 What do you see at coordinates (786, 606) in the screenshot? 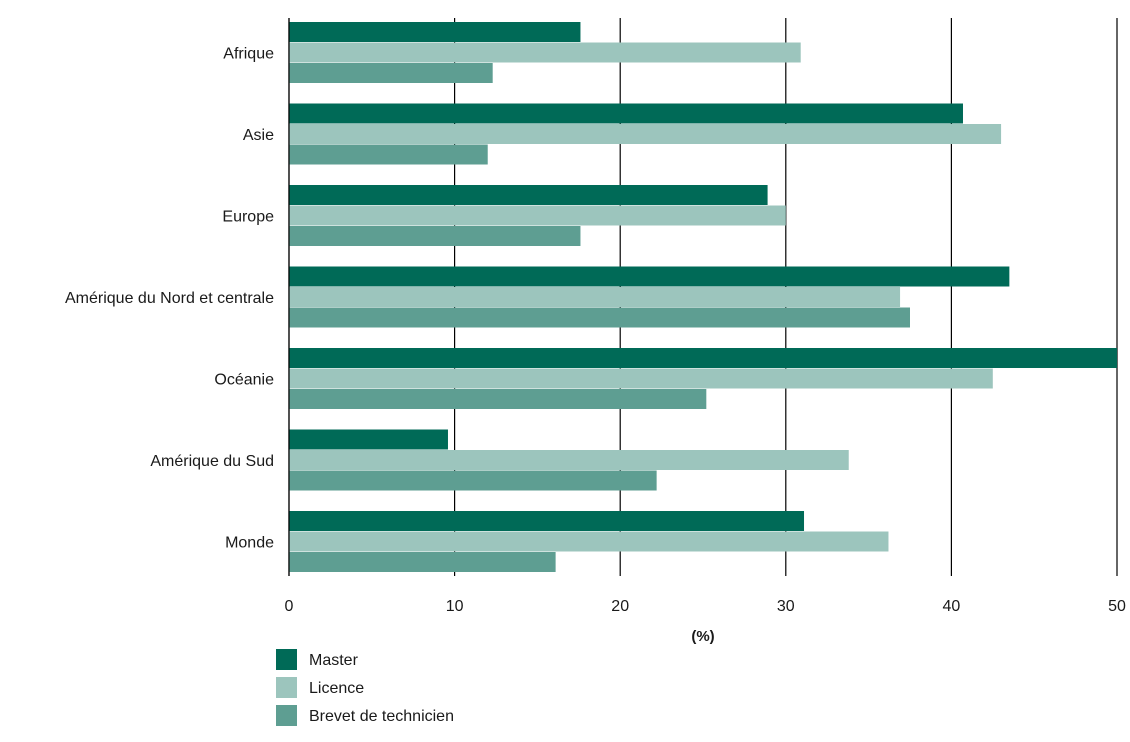
I see `x-tick-label-30: 30` at bounding box center [786, 606].